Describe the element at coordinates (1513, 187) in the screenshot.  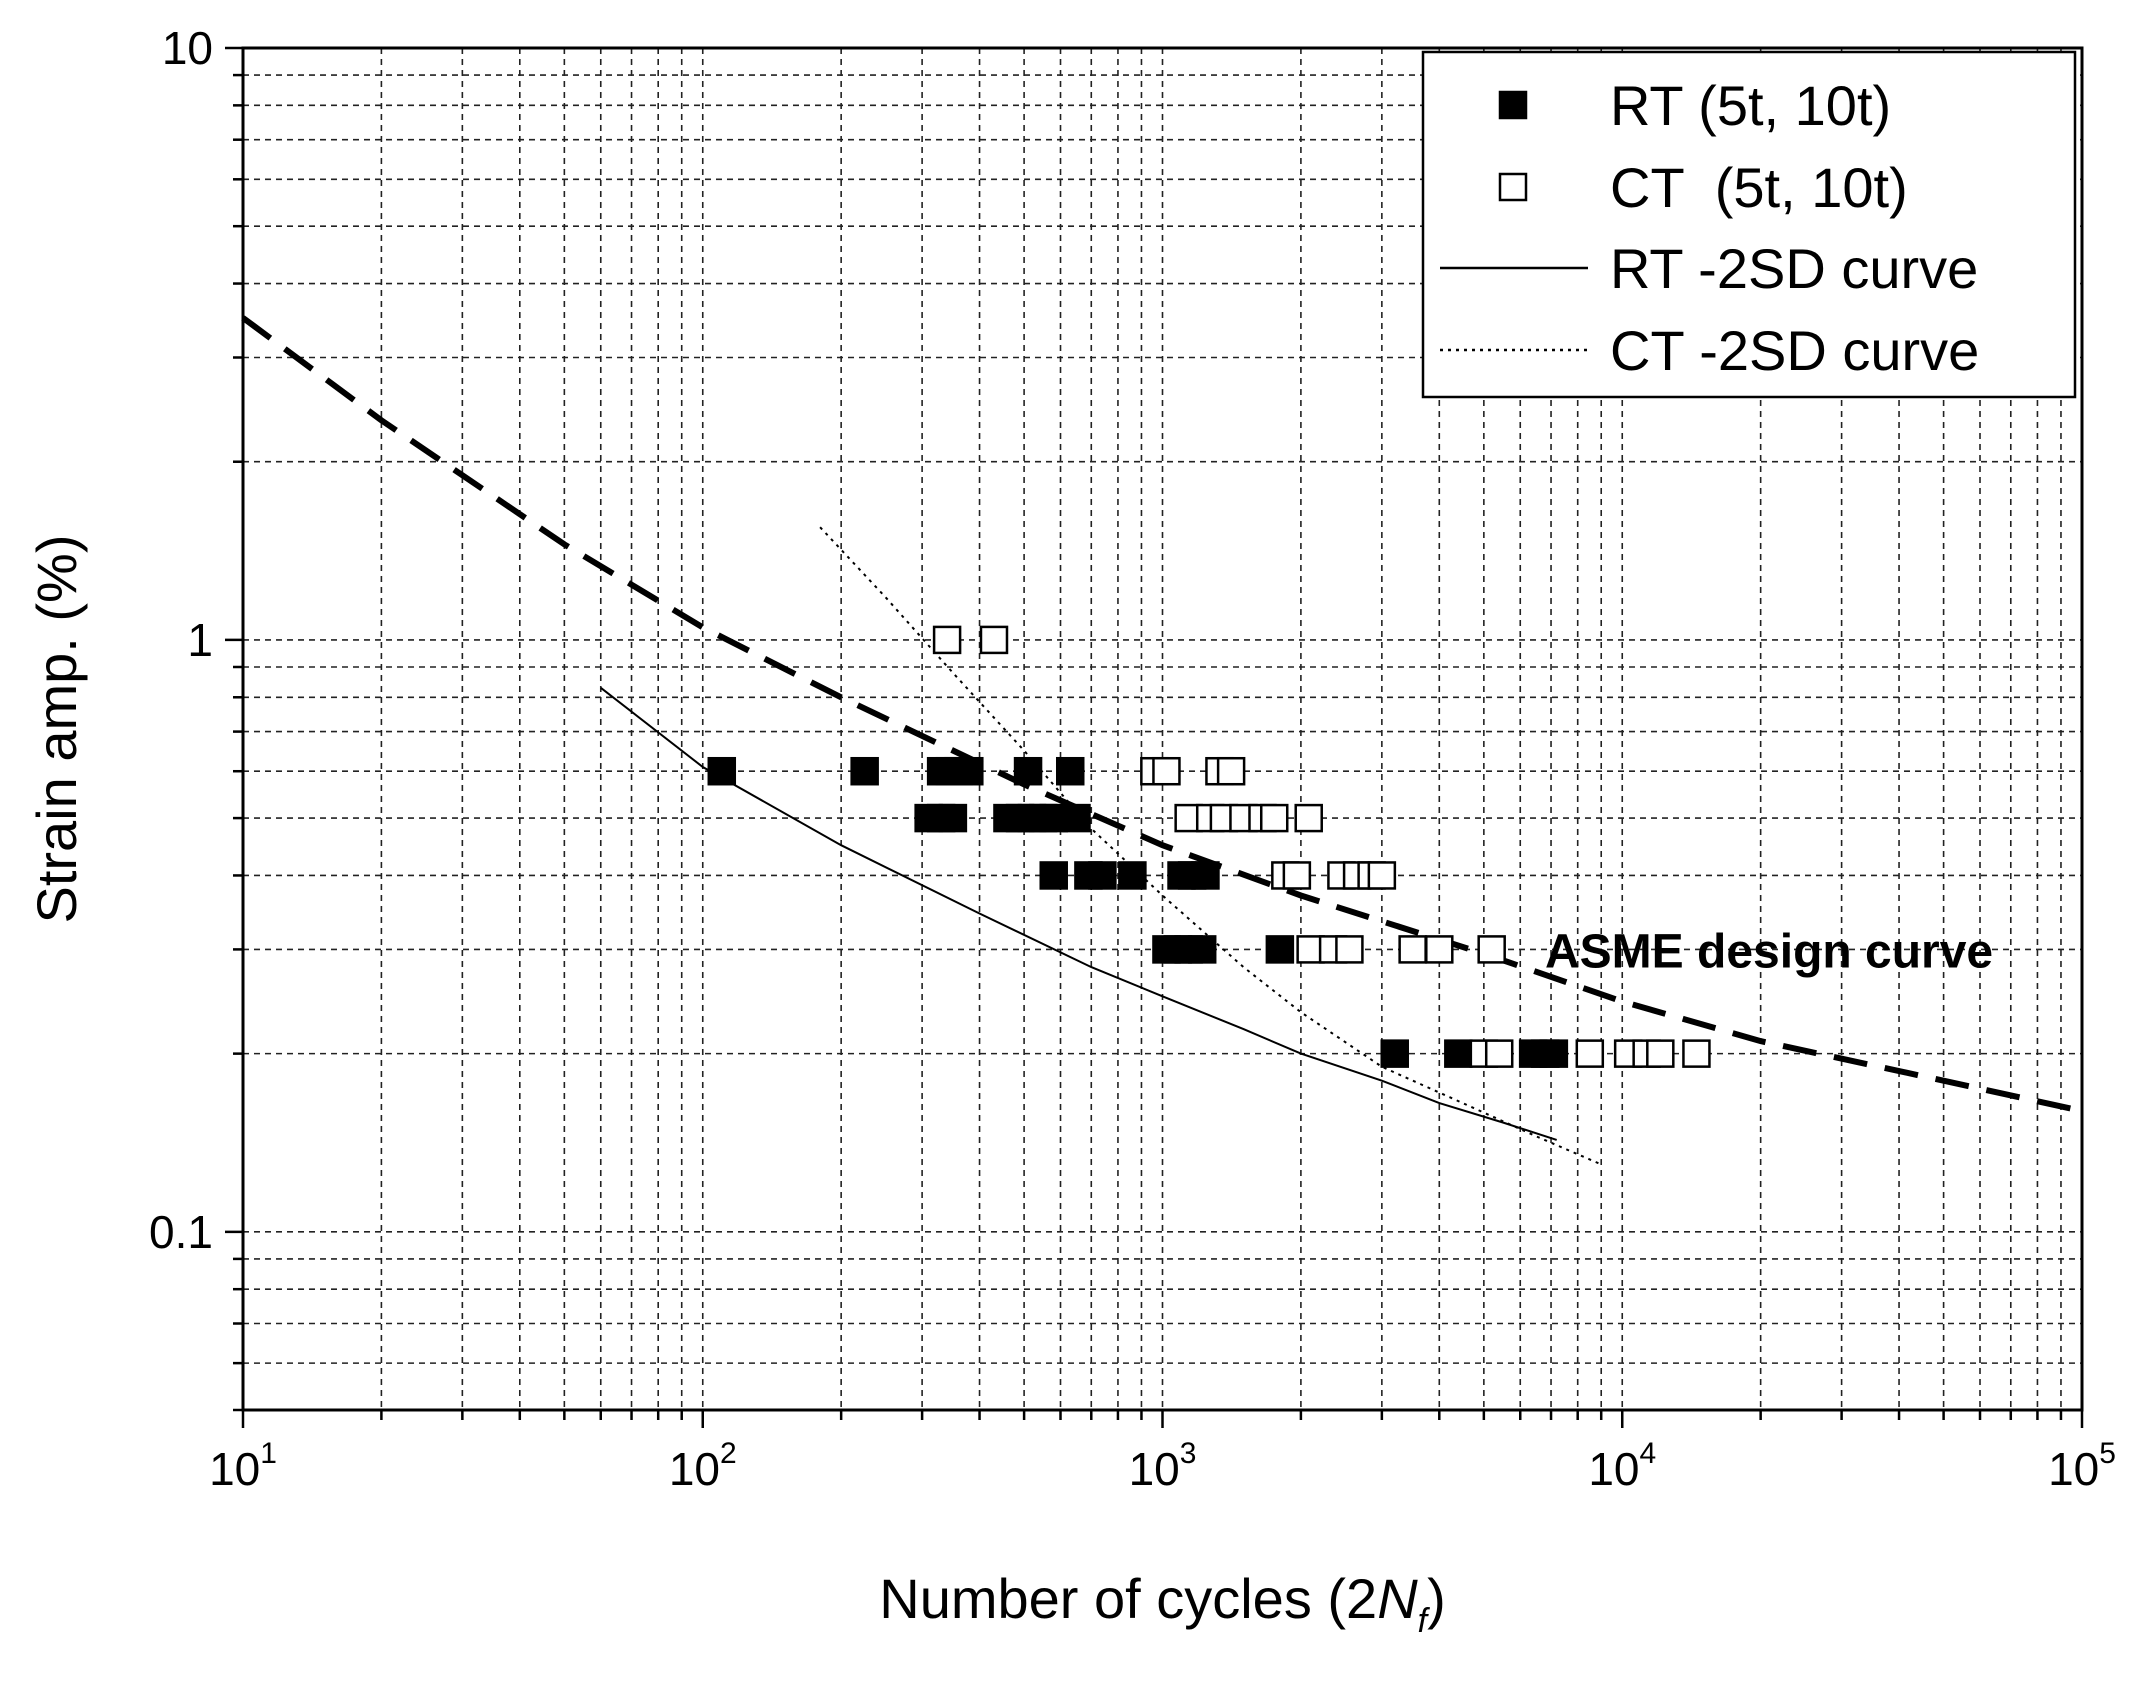
I see `legend-swatch-ct-5t-10t` at that location.